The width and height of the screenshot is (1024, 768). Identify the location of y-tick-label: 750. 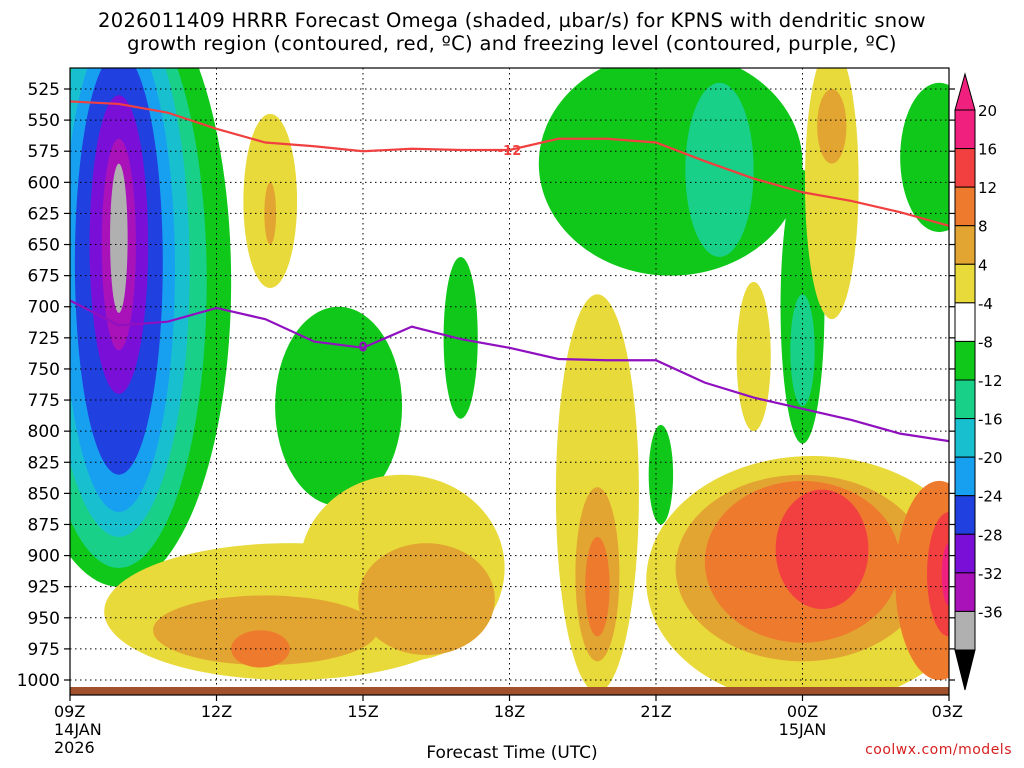
(44, 370).